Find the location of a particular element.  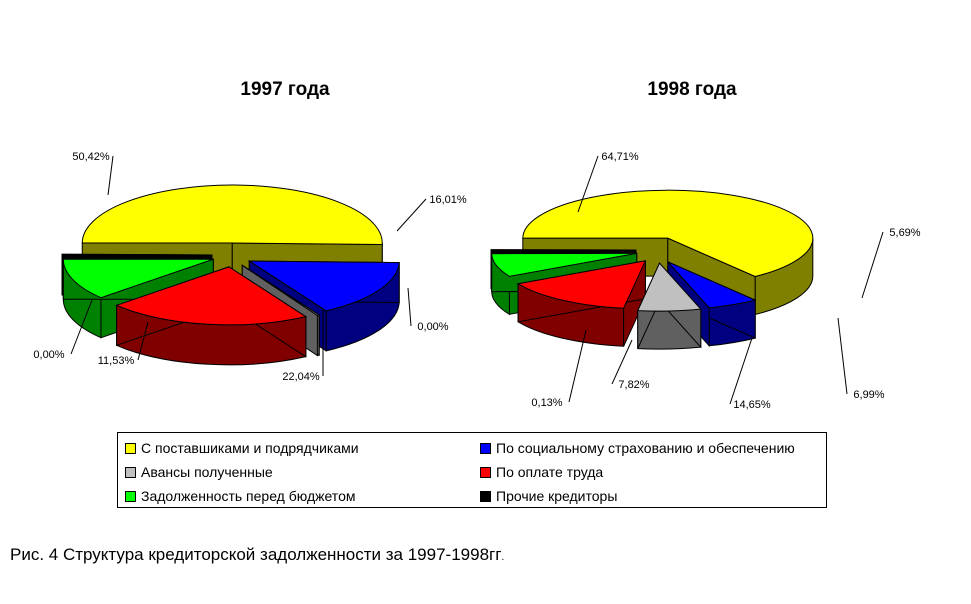

data-label-social-insurance: 16,01% is located at coordinates (448, 200).